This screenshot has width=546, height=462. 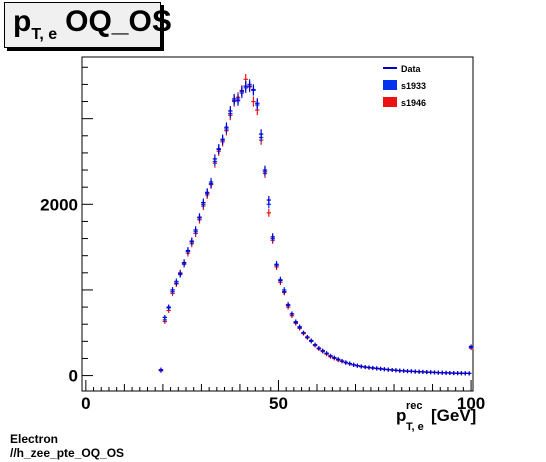 What do you see at coordinates (413, 86) in the screenshot?
I see `legend-label: s1933` at bounding box center [413, 86].